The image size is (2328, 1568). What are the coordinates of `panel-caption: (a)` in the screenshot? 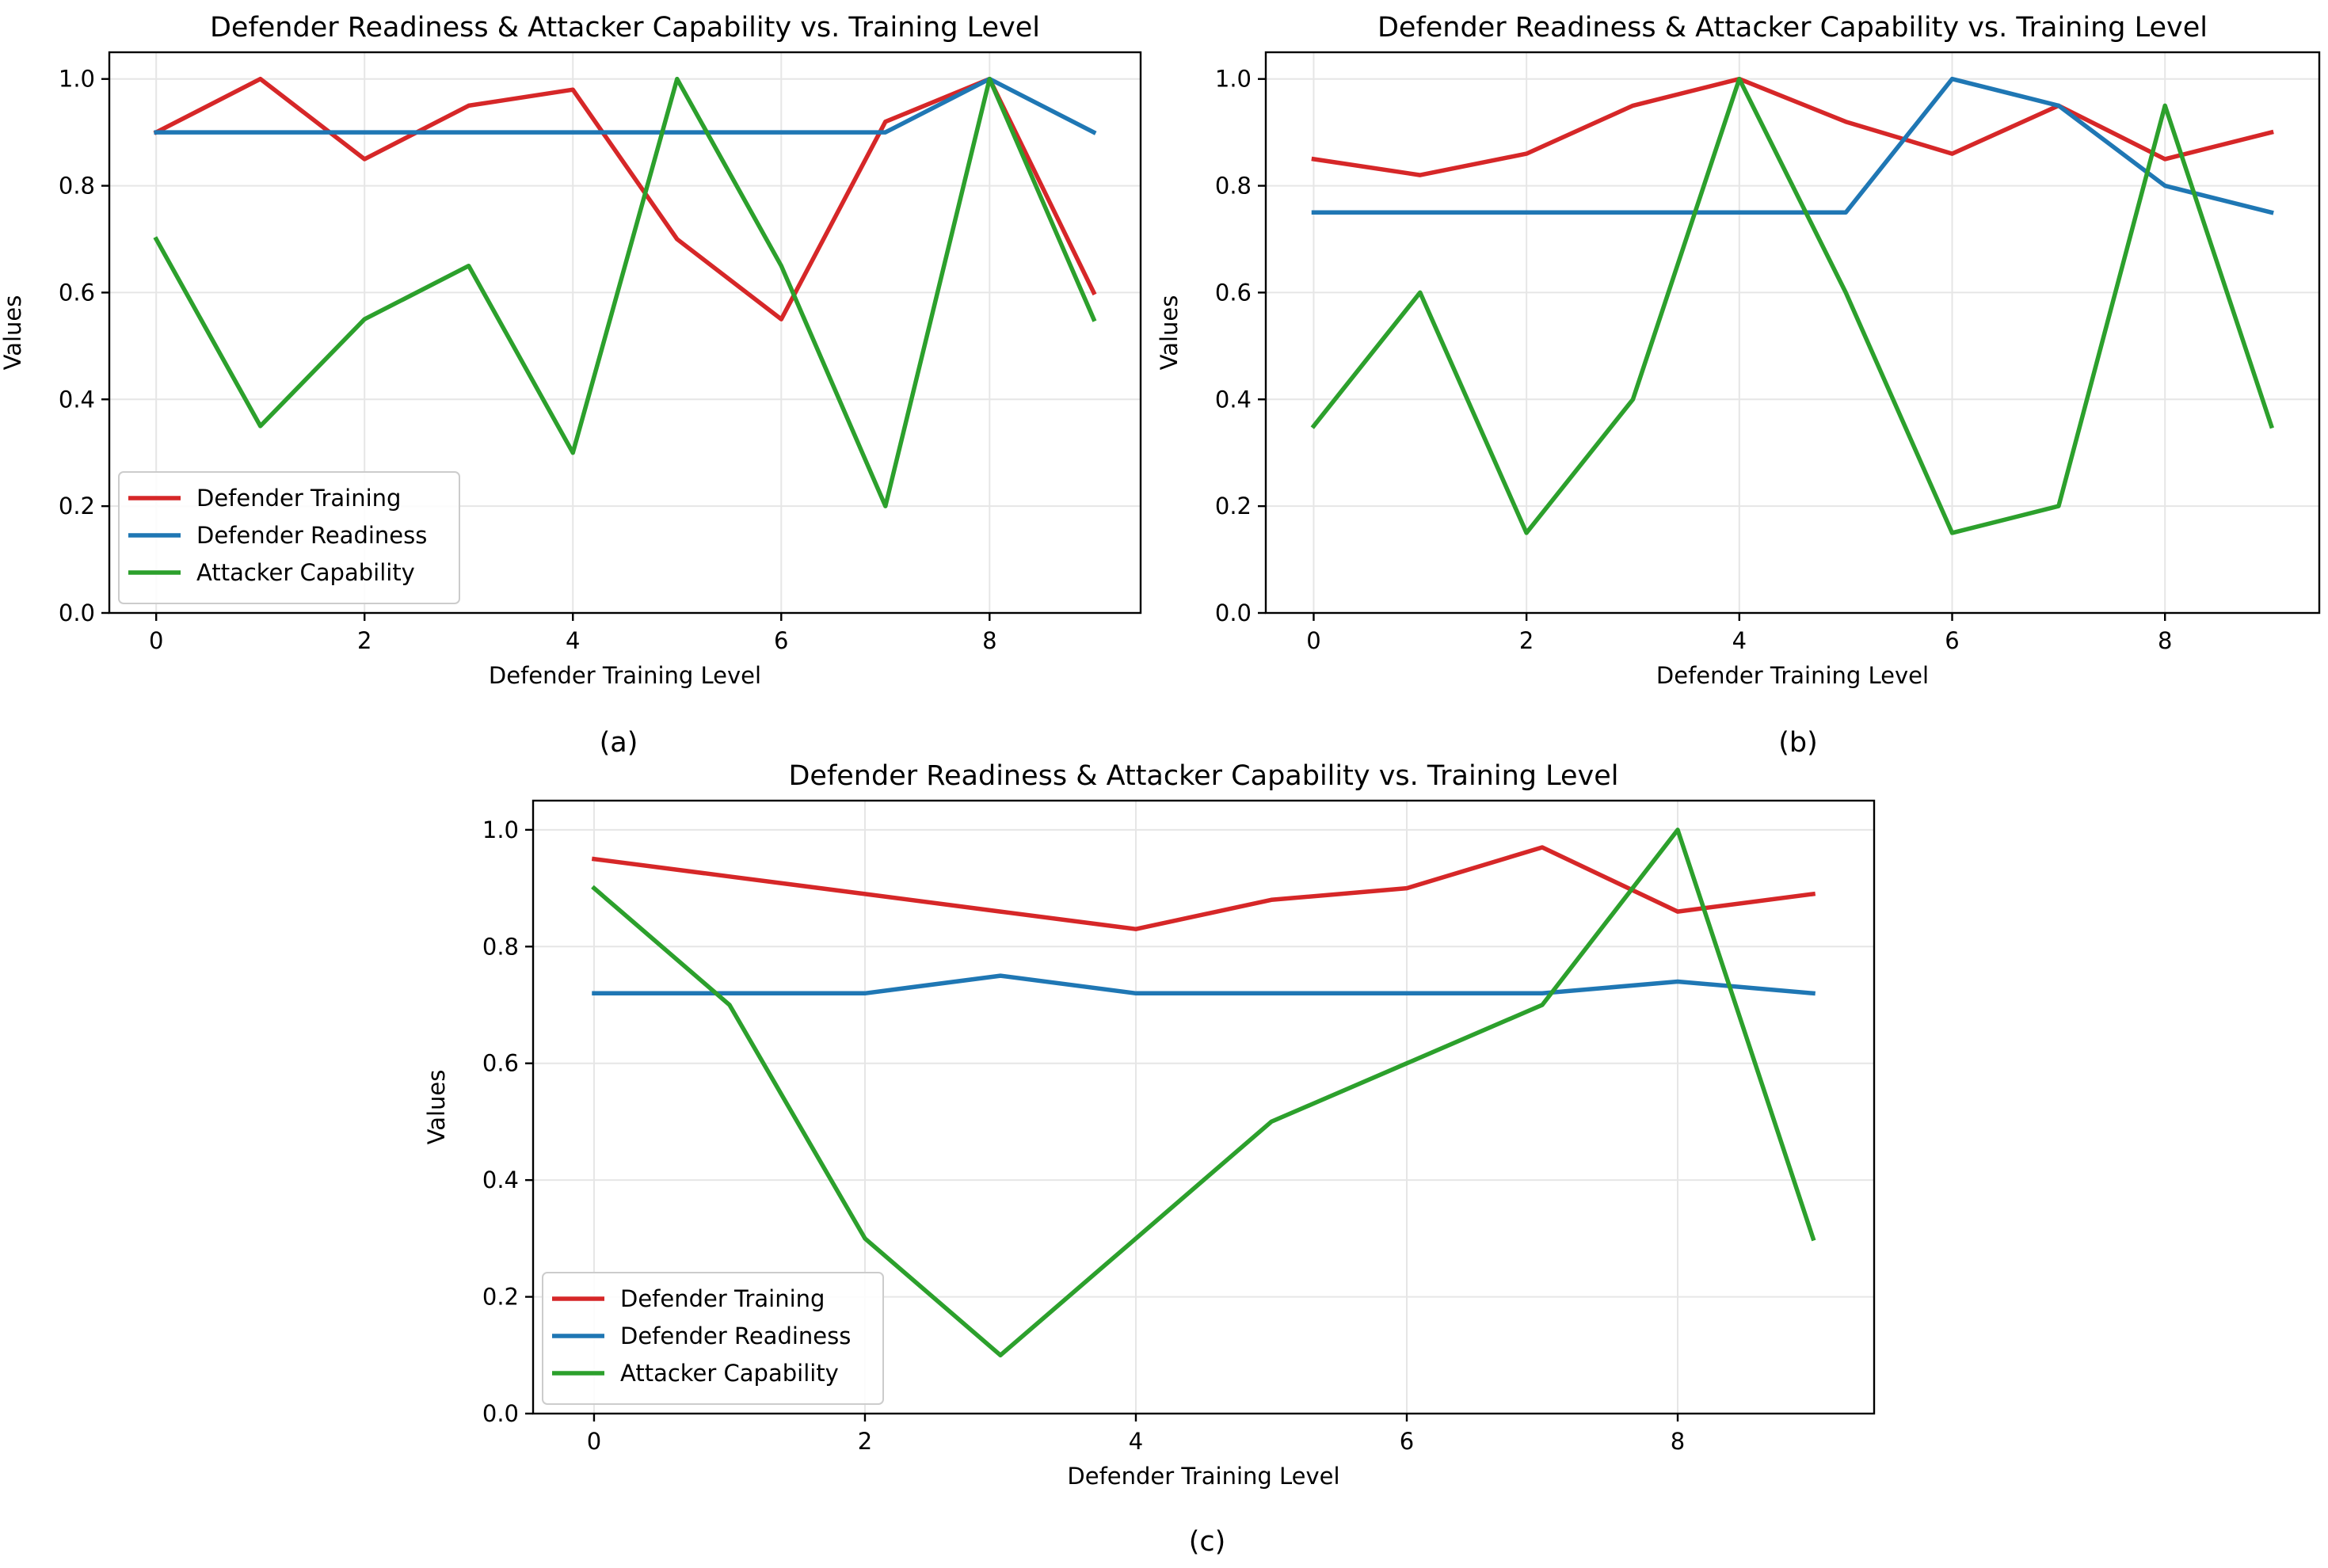 It's located at (619, 743).